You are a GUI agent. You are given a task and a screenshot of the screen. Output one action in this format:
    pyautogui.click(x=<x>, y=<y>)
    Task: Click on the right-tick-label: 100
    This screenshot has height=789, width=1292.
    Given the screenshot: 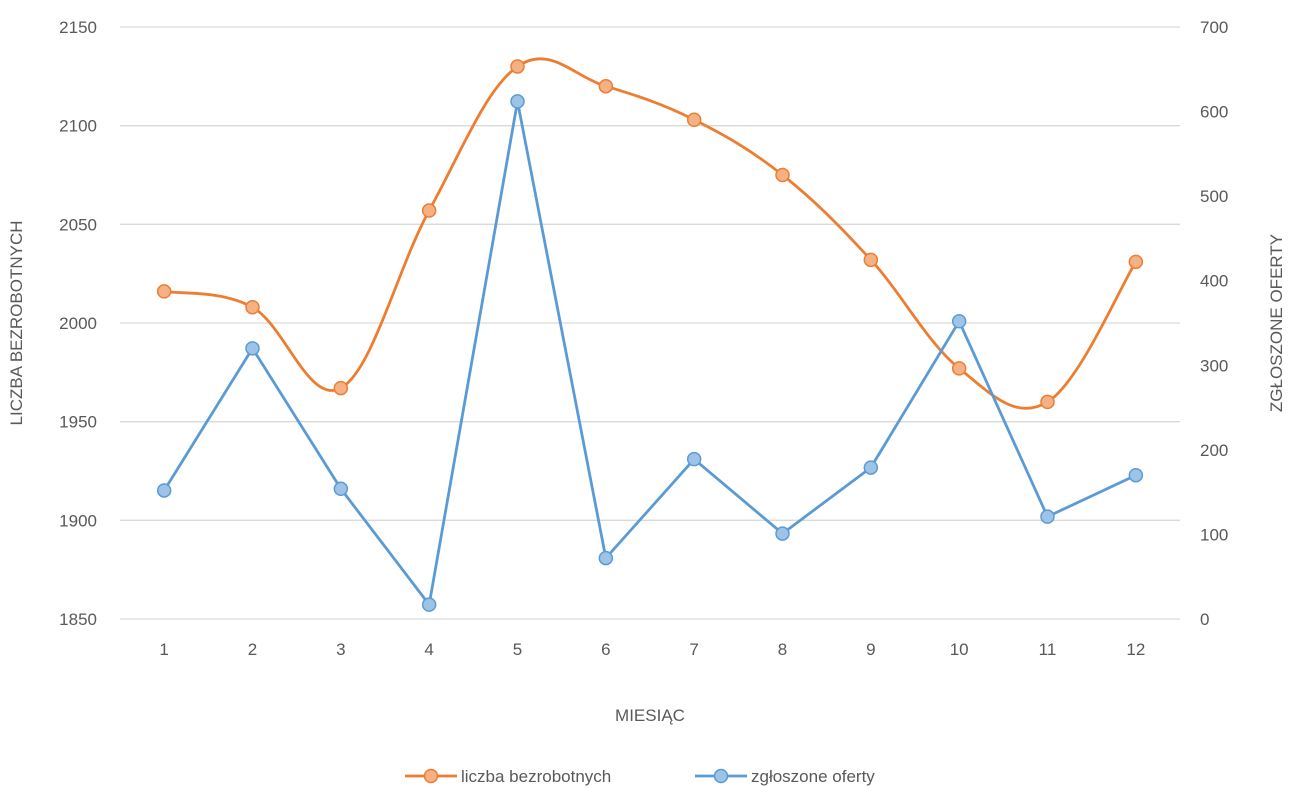 What is the action you would take?
    pyautogui.click(x=1214, y=534)
    